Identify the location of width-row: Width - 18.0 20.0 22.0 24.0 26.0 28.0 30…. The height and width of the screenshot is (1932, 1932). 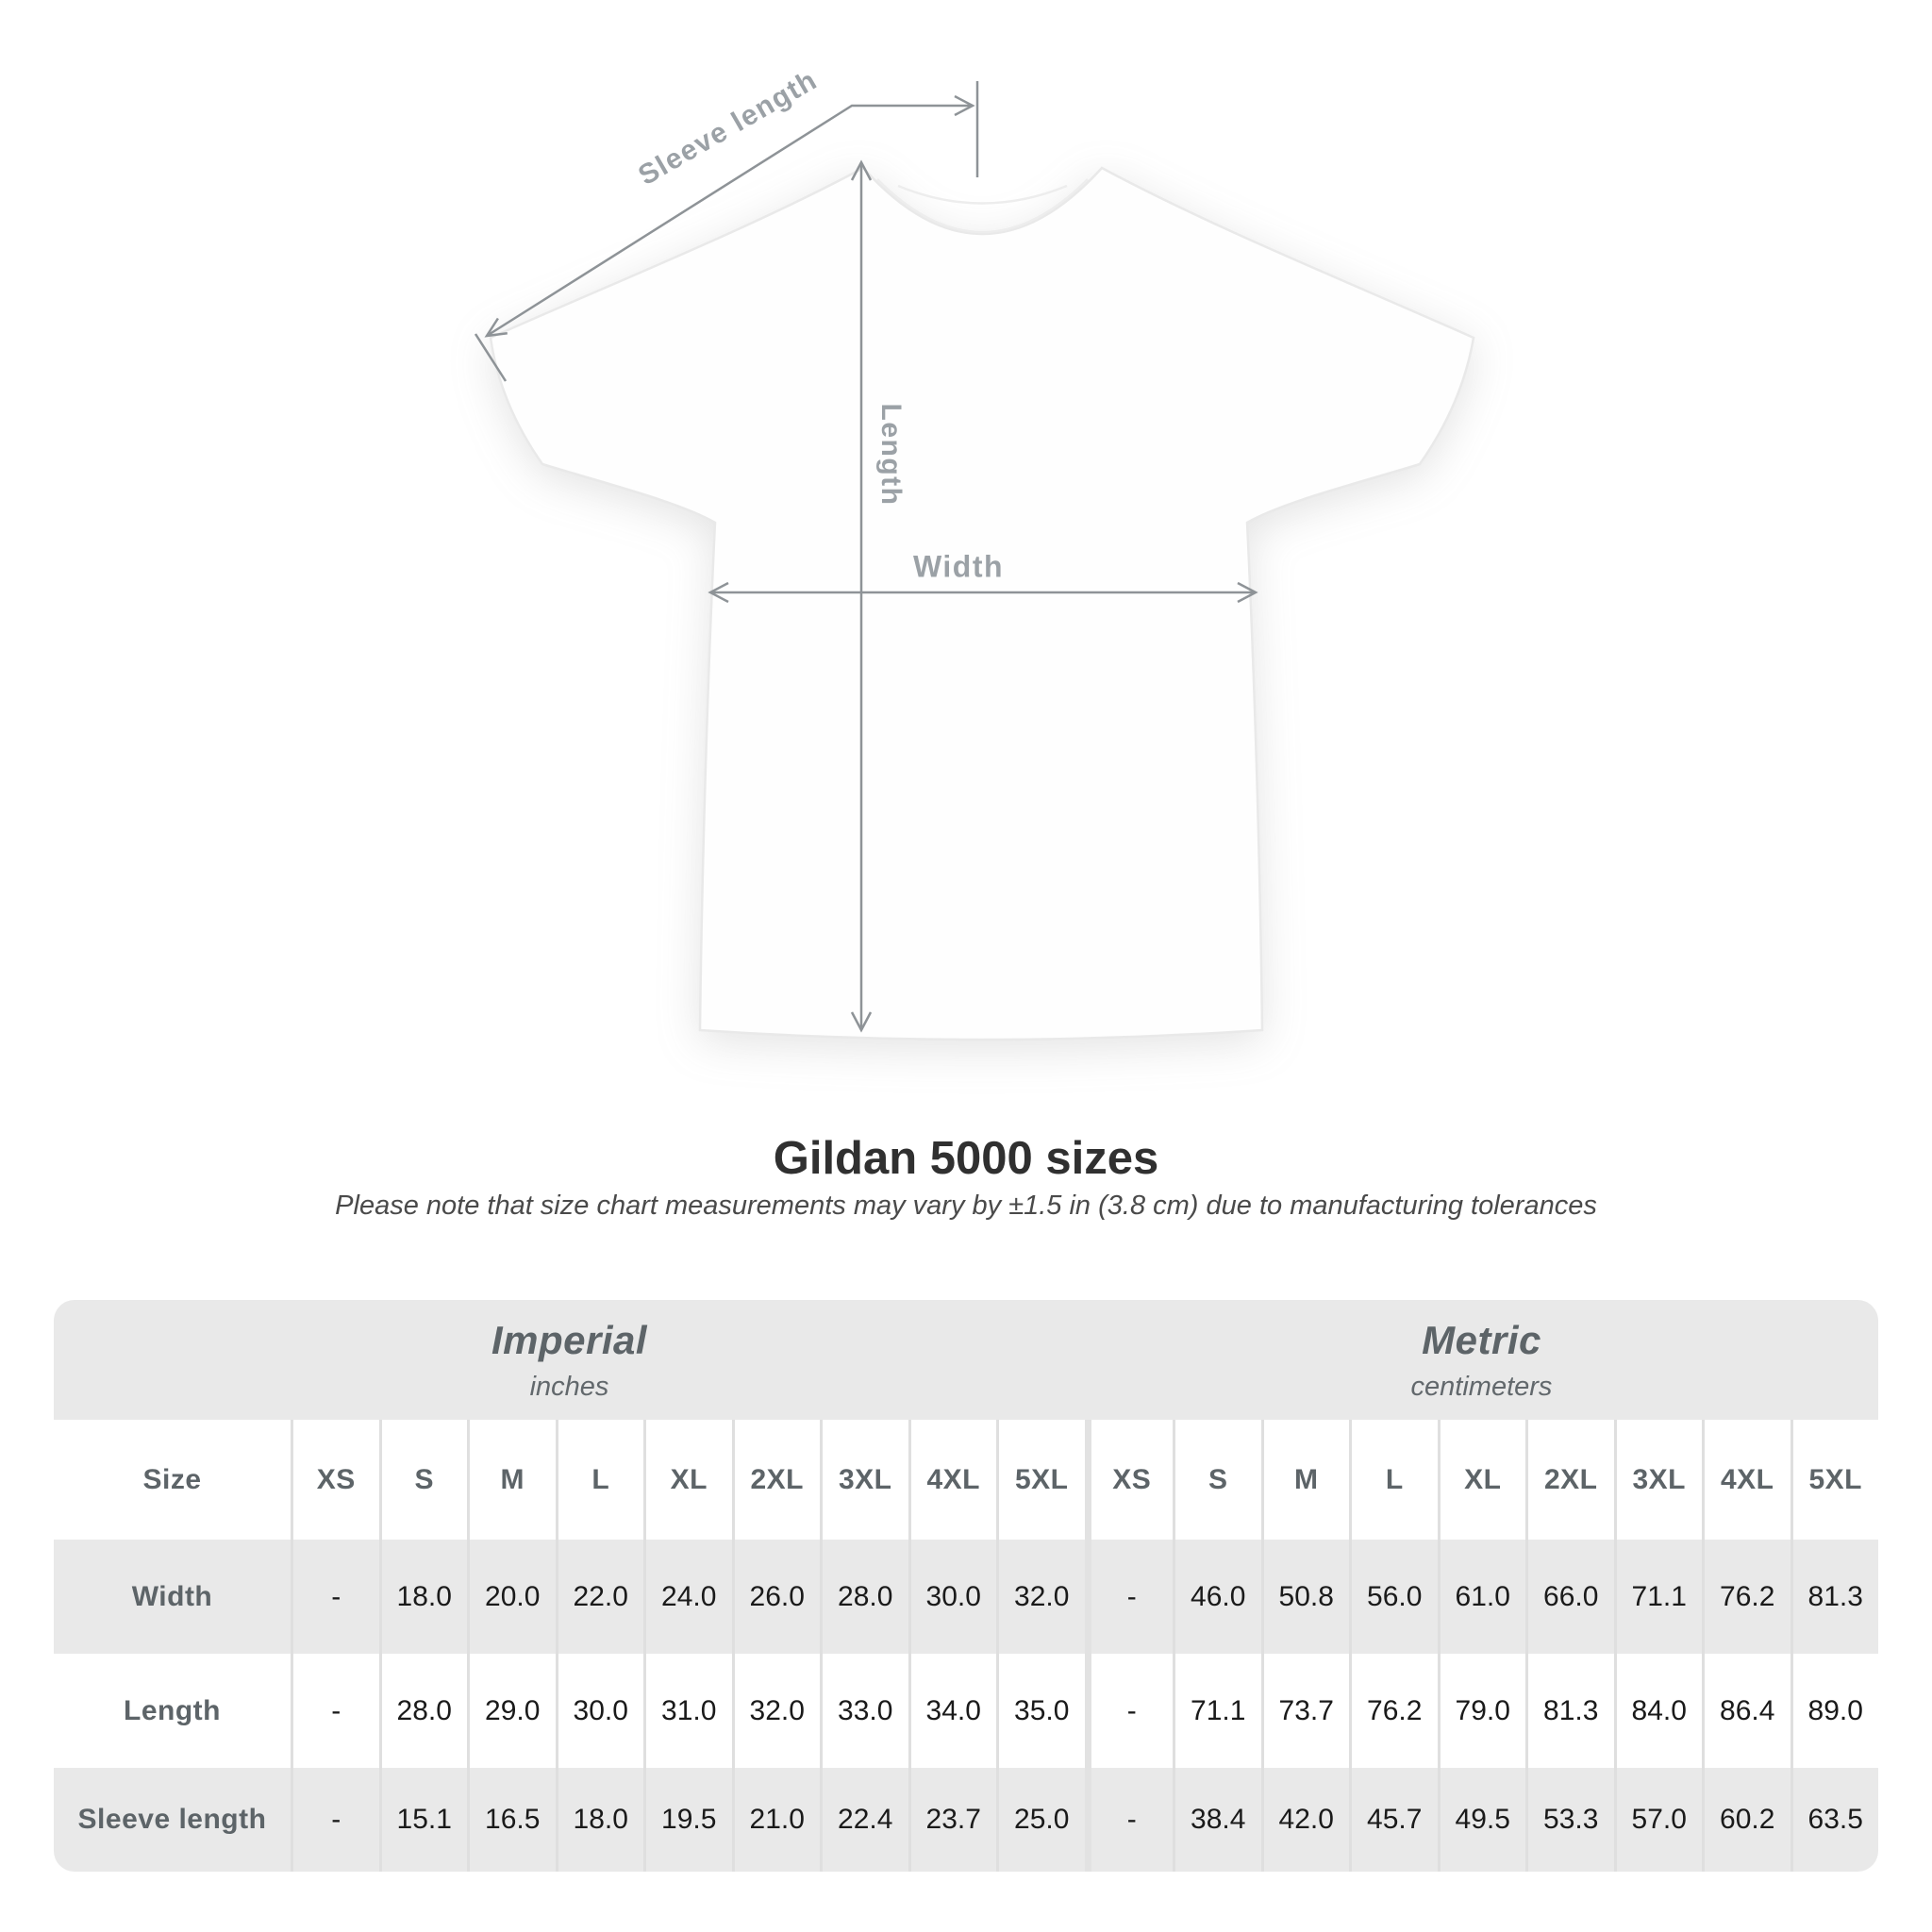
(966, 1597).